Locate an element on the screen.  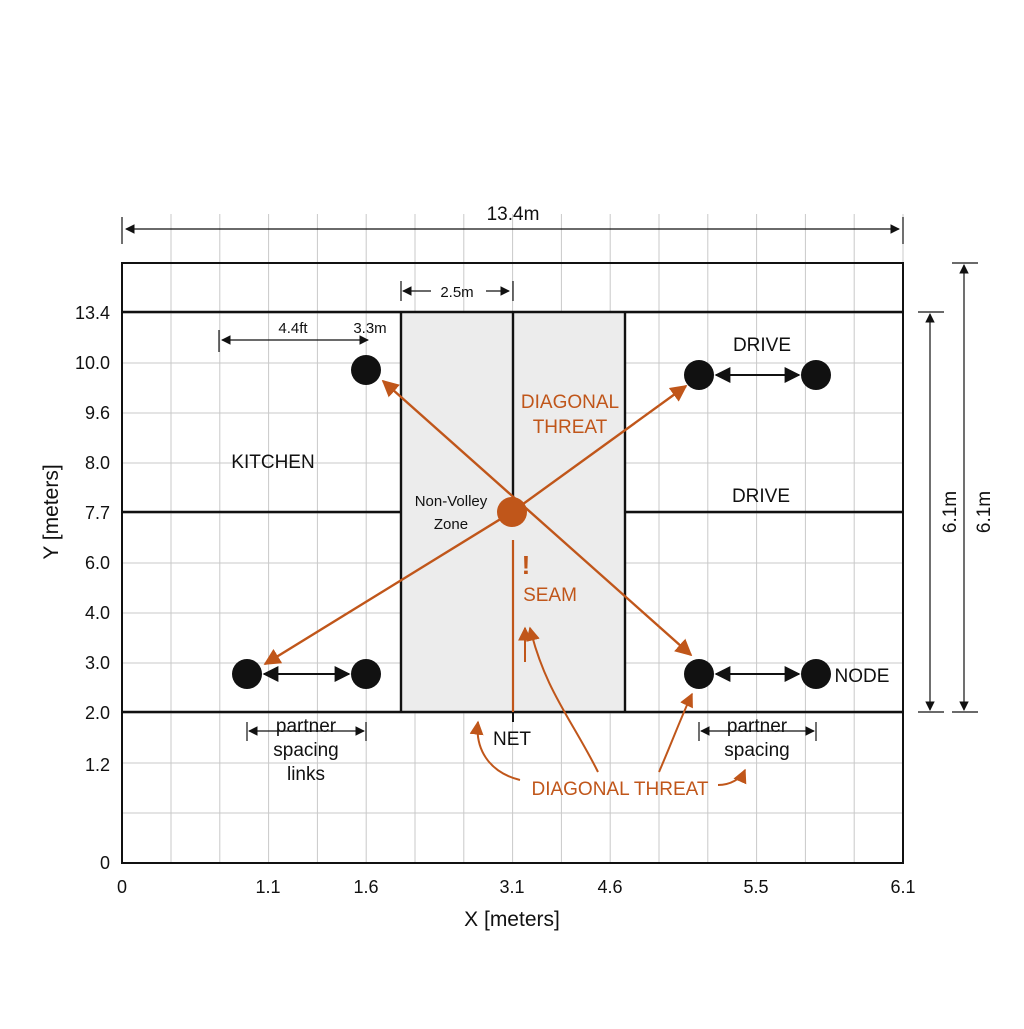
nvz-width-label: 2.5m is located at coordinates (456, 292).